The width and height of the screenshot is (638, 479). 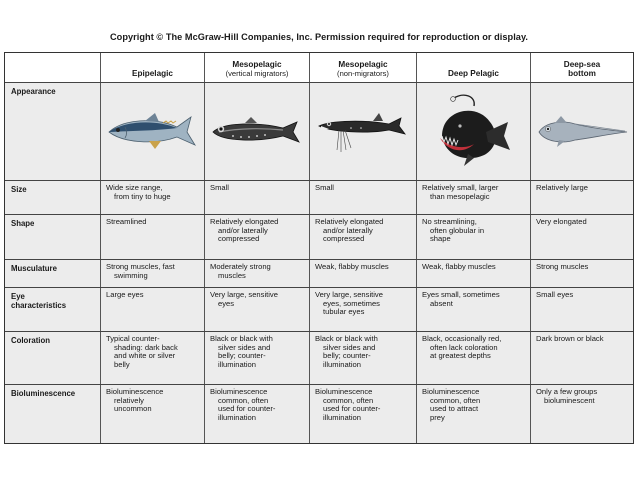 What do you see at coordinates (52, 299) in the screenshot?
I see `row-label: Eye characteristics` at bounding box center [52, 299].